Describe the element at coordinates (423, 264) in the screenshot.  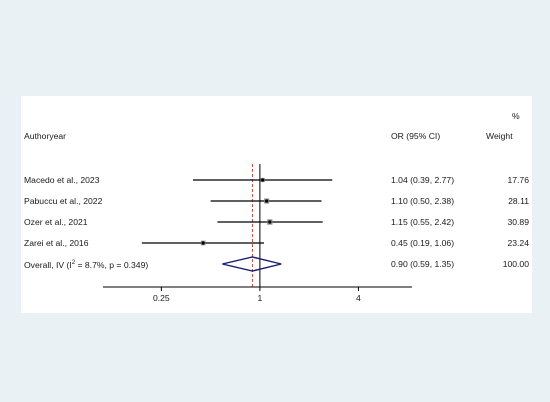
I see `overall-ci-text: 0.90 (0.59, 1.35)` at that location.